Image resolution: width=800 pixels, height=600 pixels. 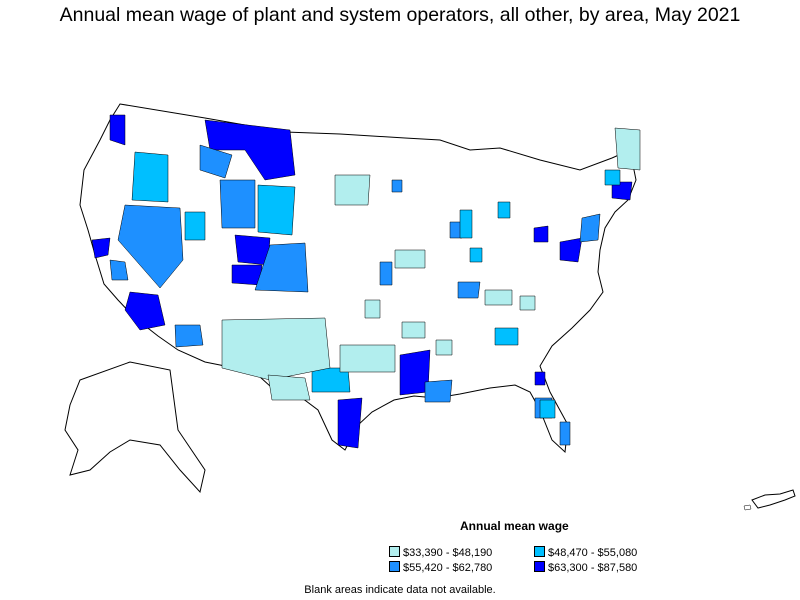 I want to click on area-florida-southeast, so click(x=565, y=433).